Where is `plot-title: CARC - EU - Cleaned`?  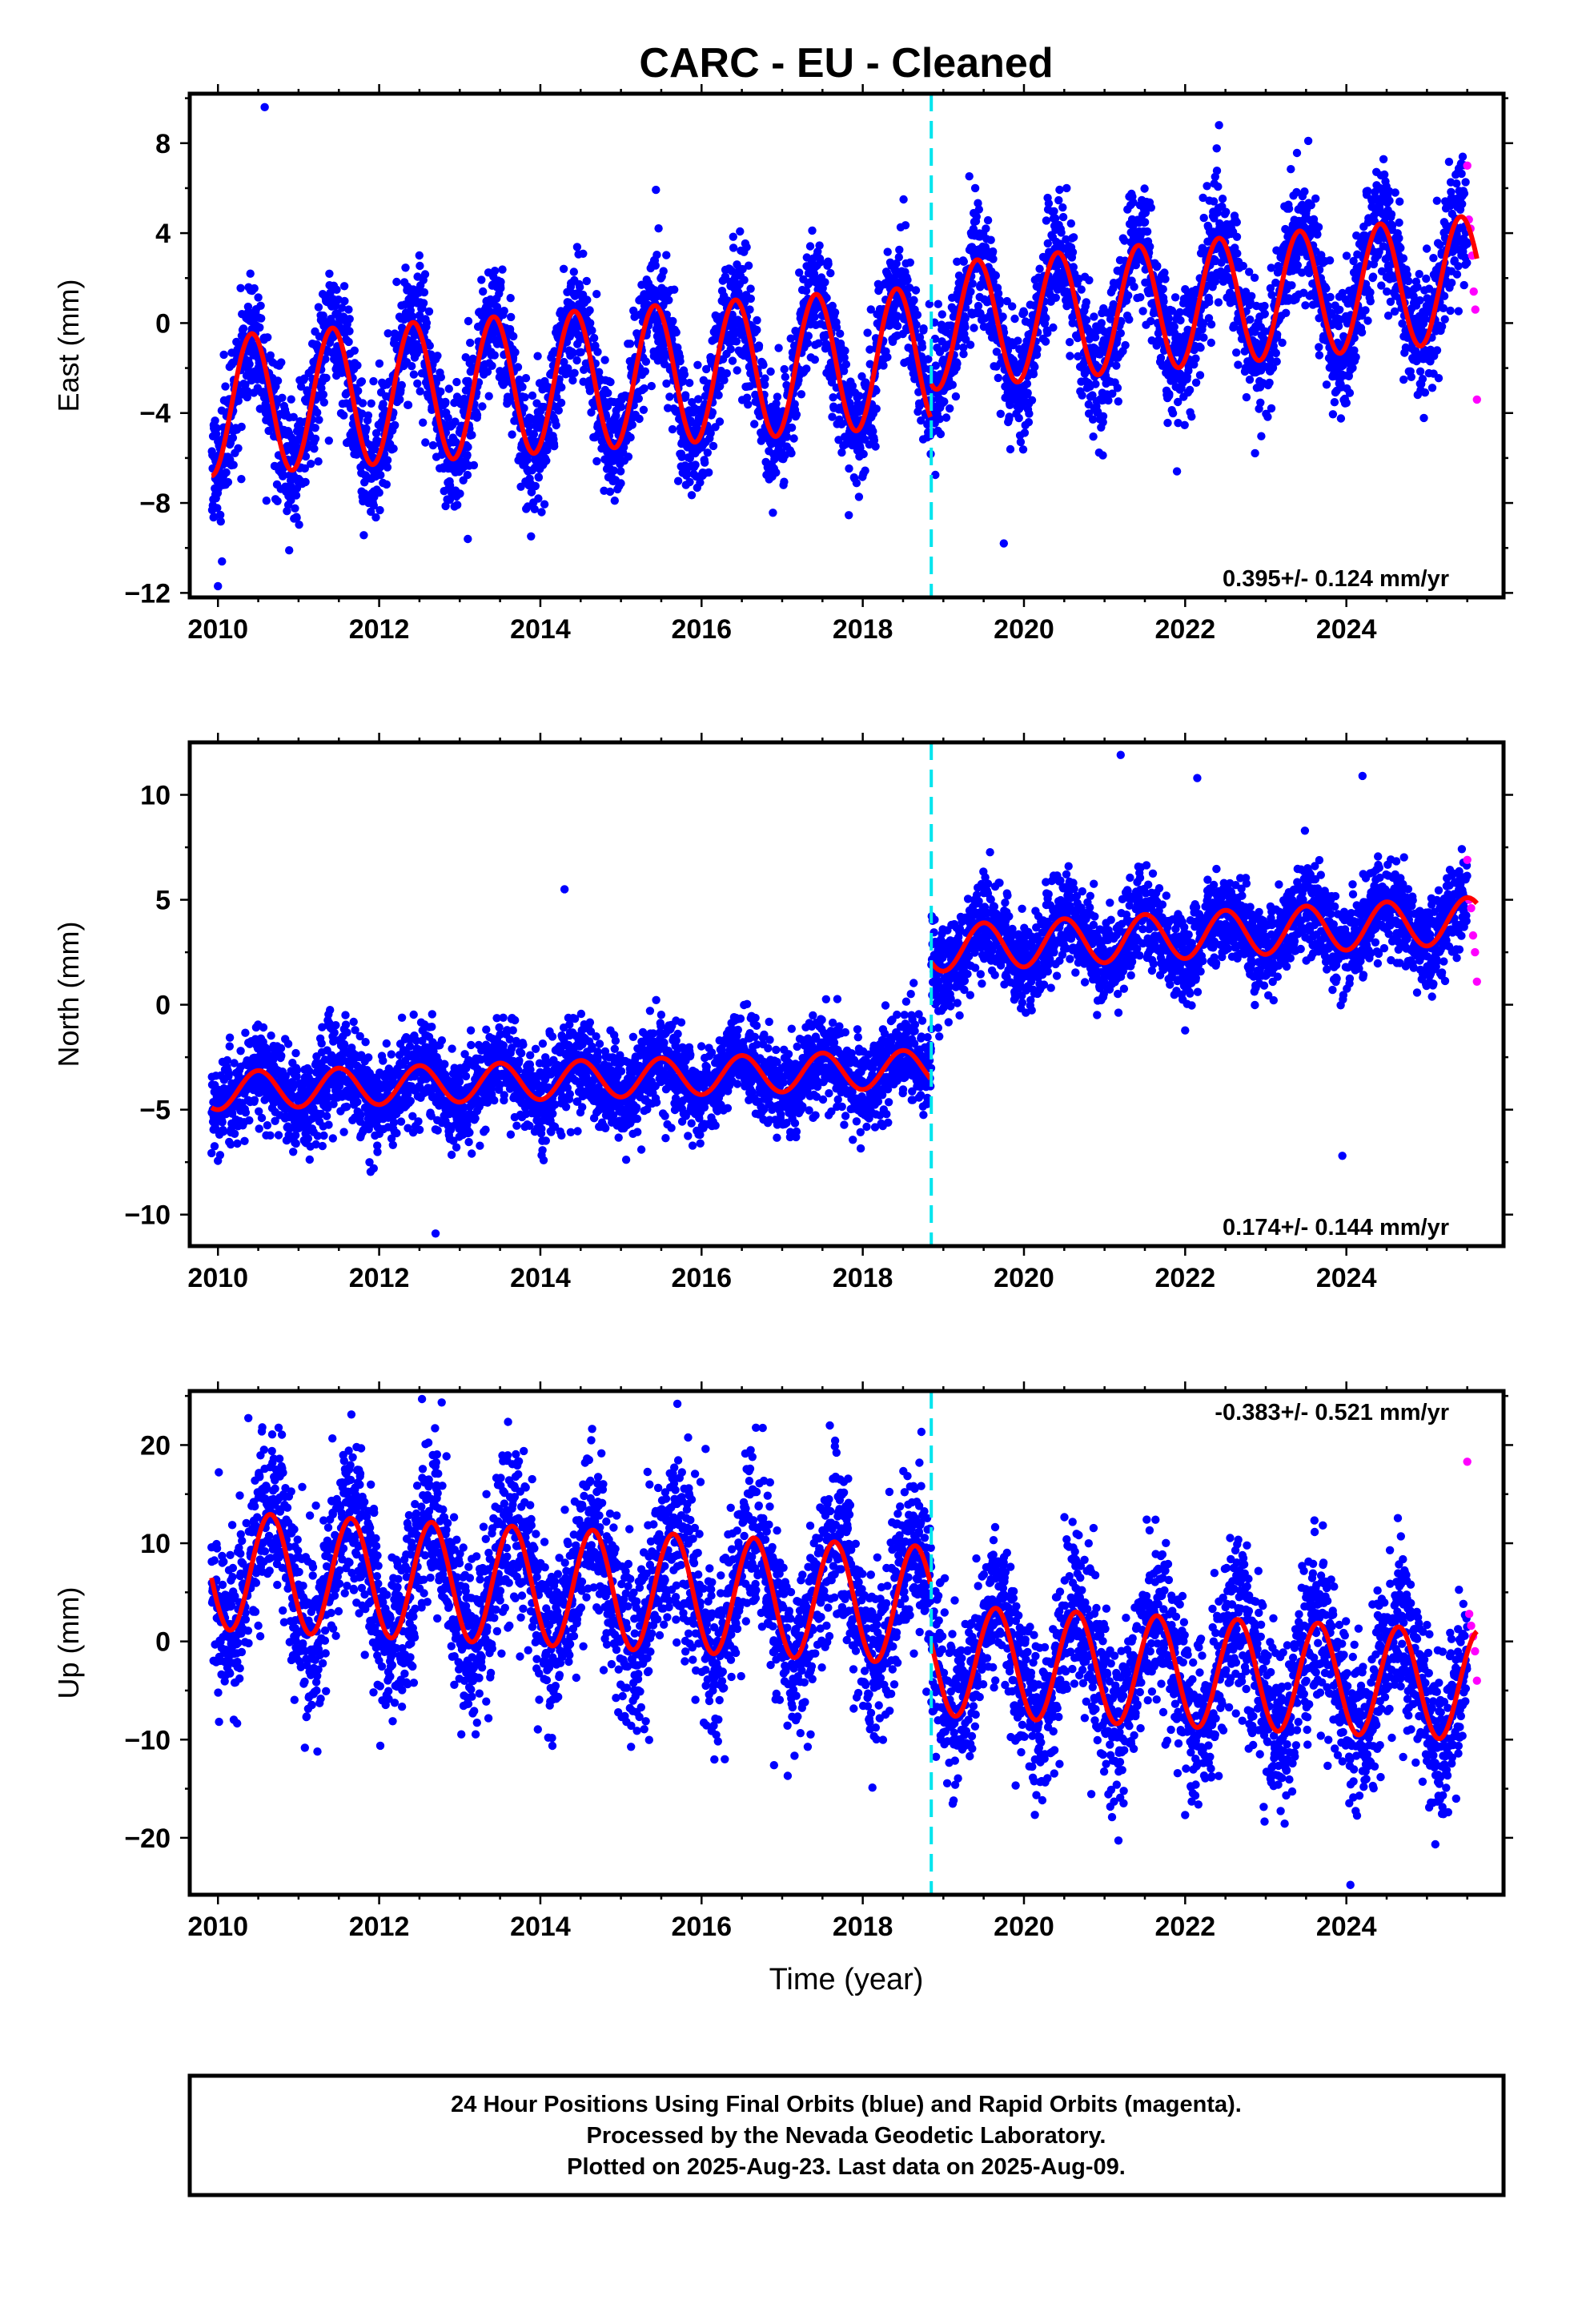
plot-title: CARC - EU - Cleaned is located at coordinates (846, 63).